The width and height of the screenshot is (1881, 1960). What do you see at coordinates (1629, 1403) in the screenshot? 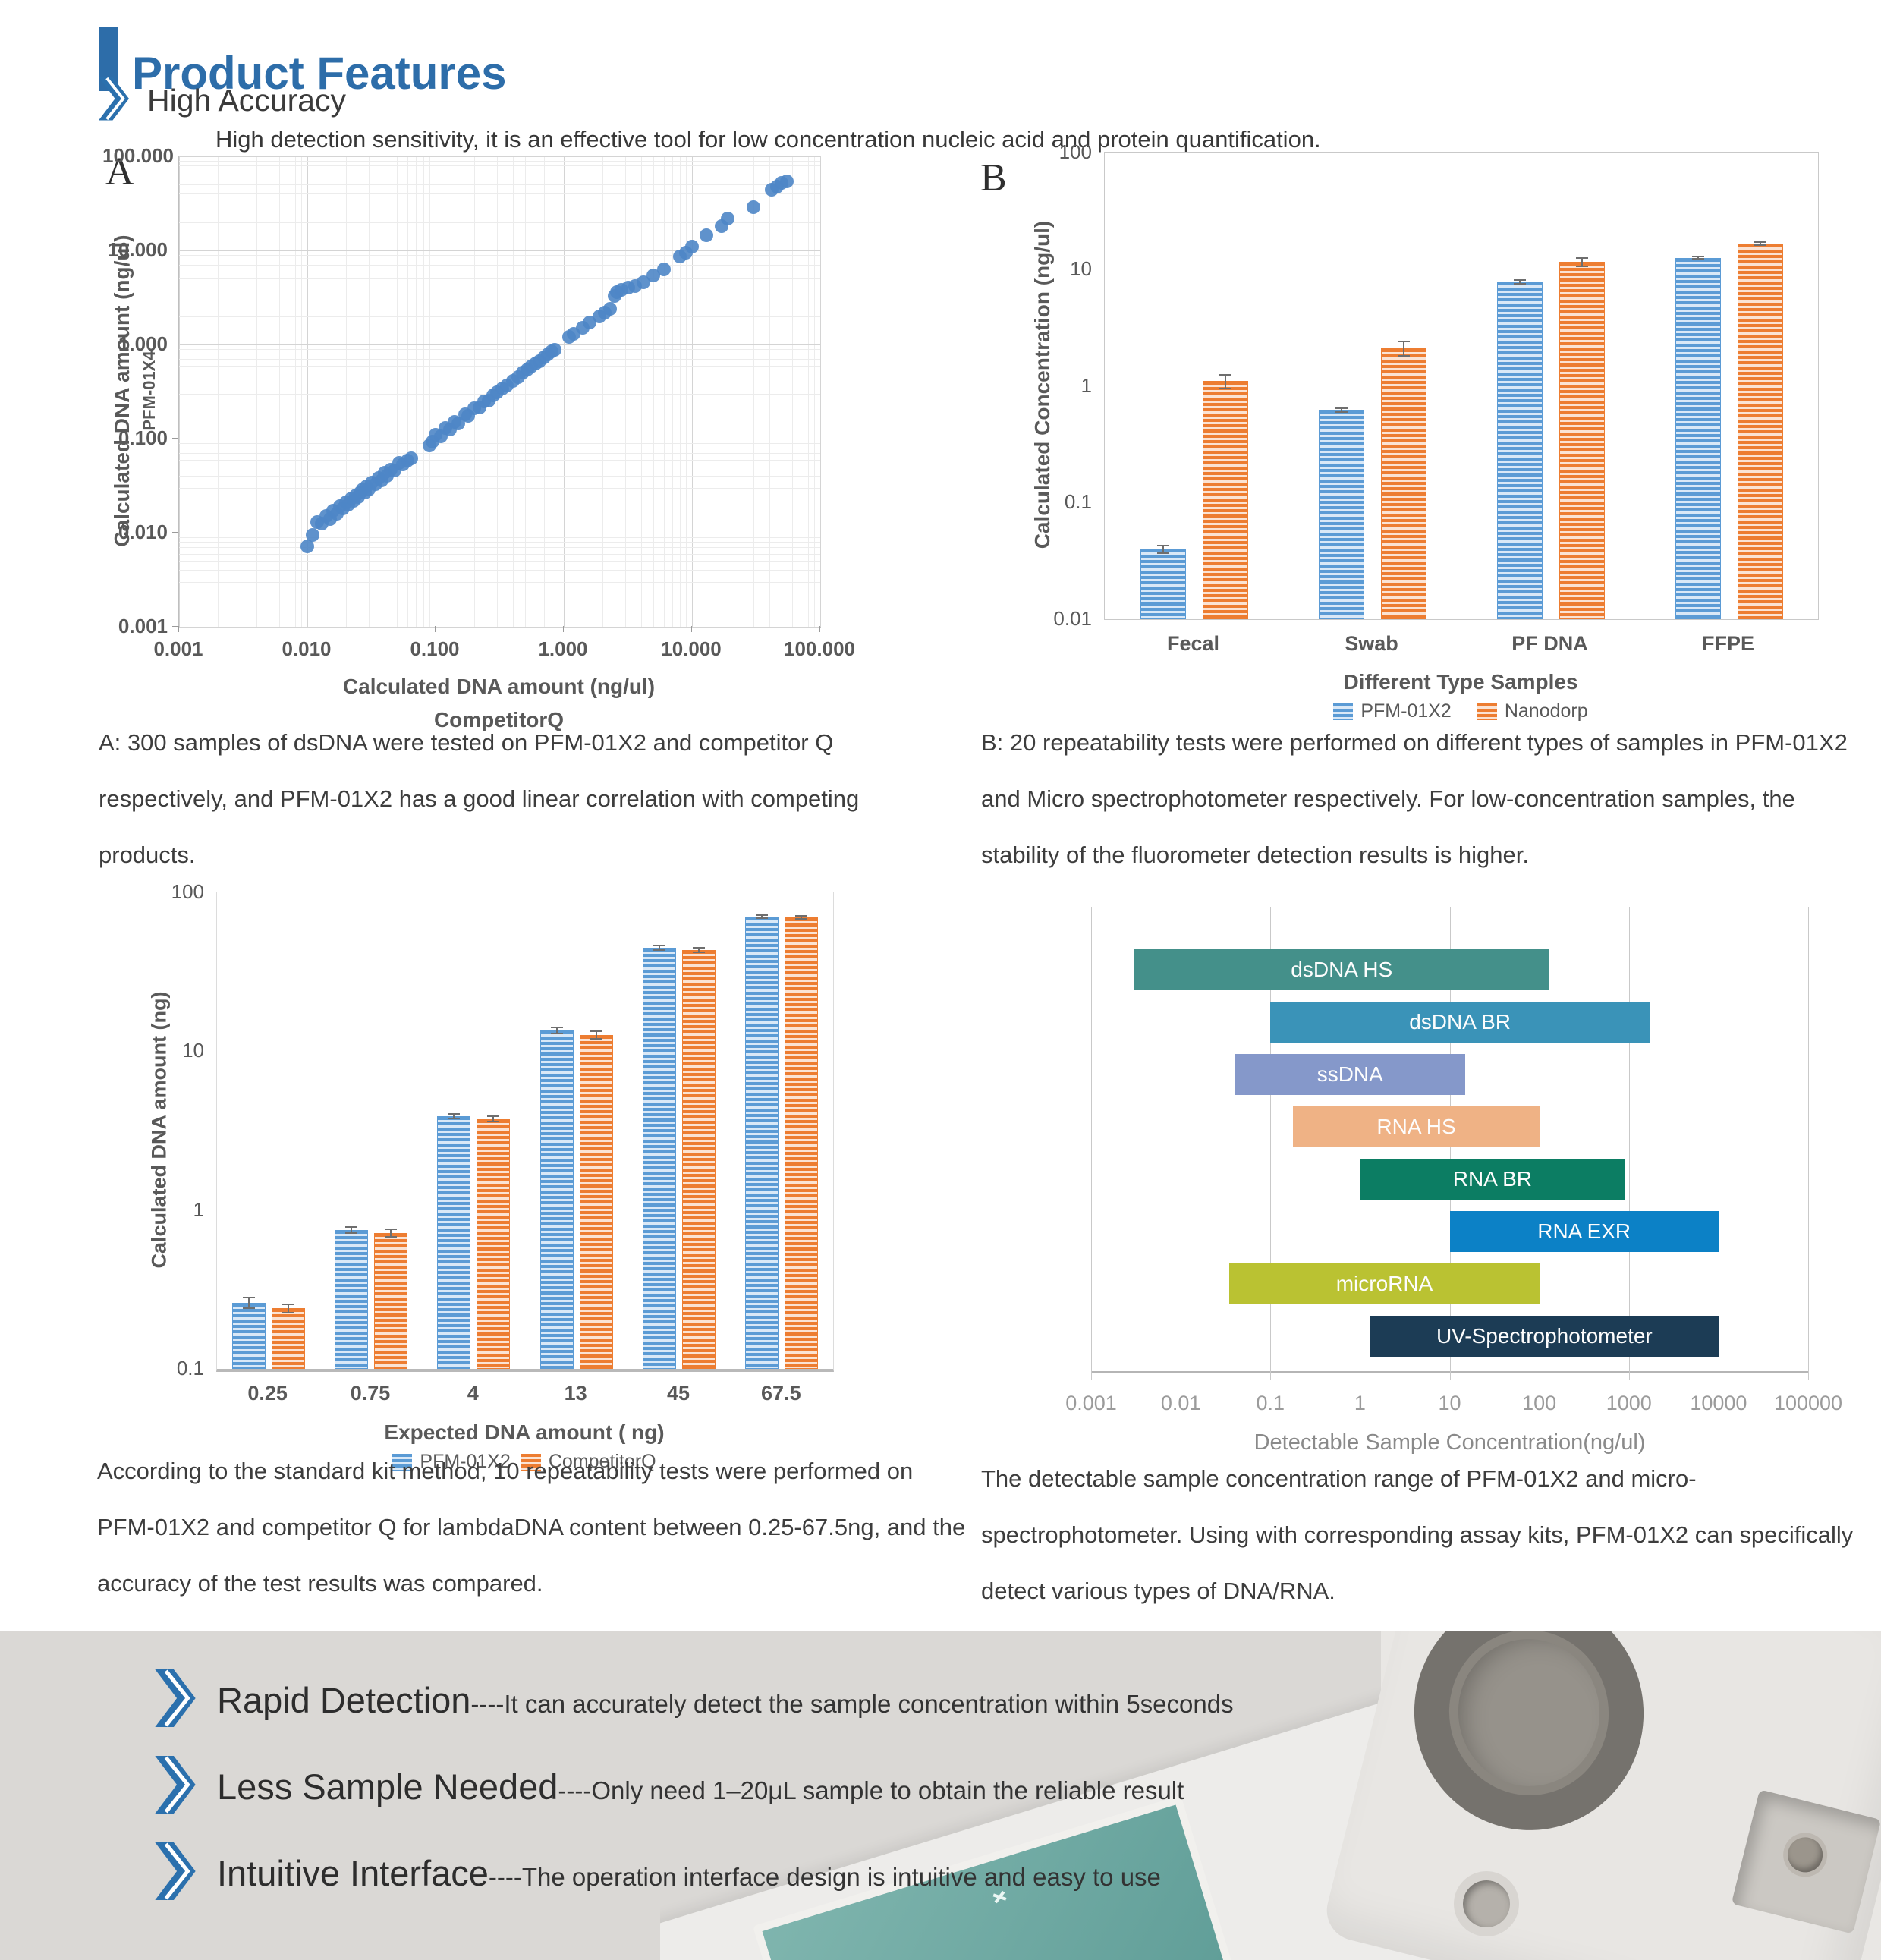
I see `axis-tick-label: 1000` at bounding box center [1629, 1403].